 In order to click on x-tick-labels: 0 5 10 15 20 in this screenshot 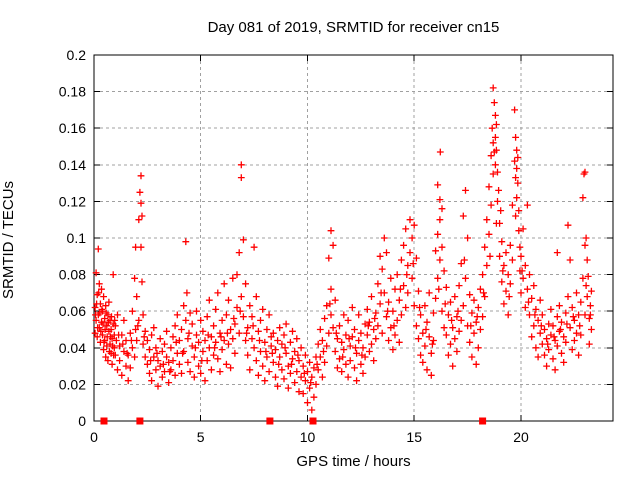, I will do `click(309, 437)`.